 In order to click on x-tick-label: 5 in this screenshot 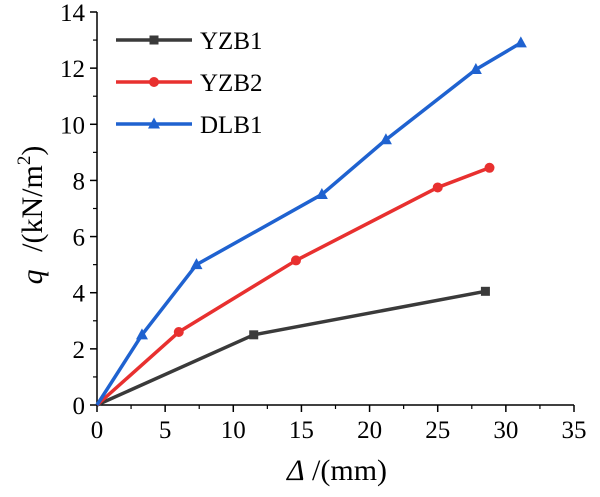, I will do `click(165, 430)`.